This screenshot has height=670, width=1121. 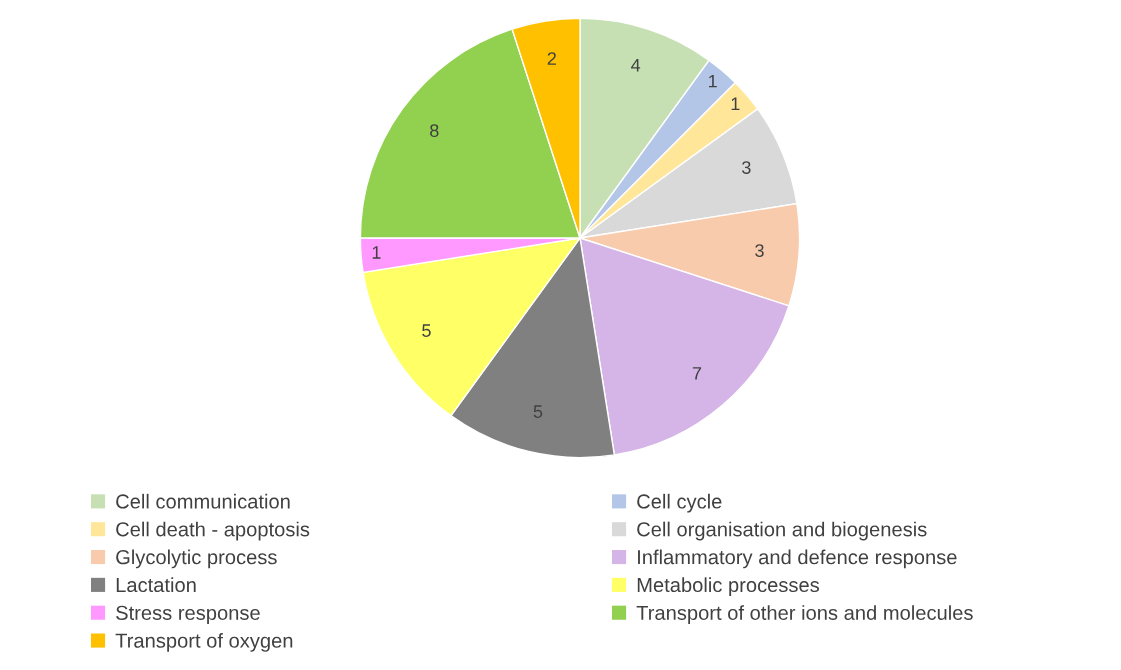 What do you see at coordinates (797, 559) in the screenshot?
I see `legend-label: Inflammatory and defence response` at bounding box center [797, 559].